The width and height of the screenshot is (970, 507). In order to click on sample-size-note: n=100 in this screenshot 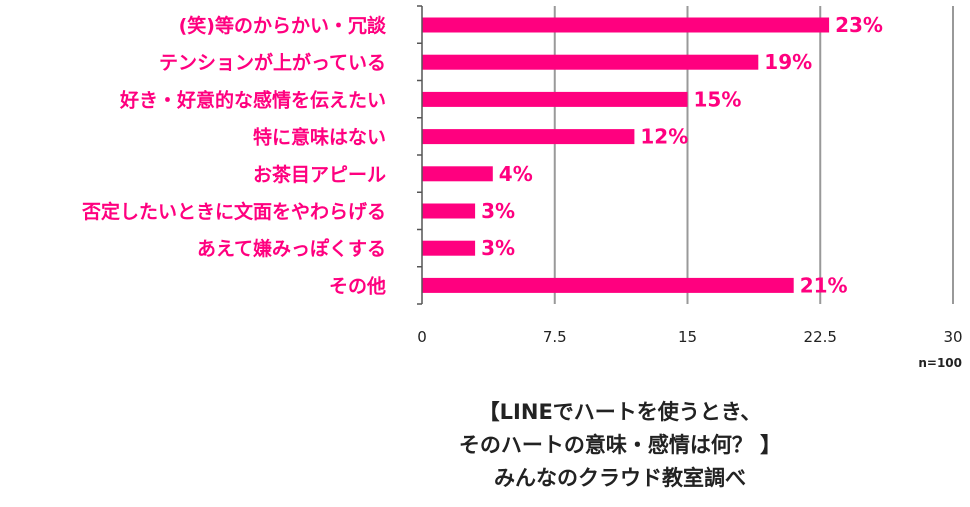, I will do `click(940, 363)`.